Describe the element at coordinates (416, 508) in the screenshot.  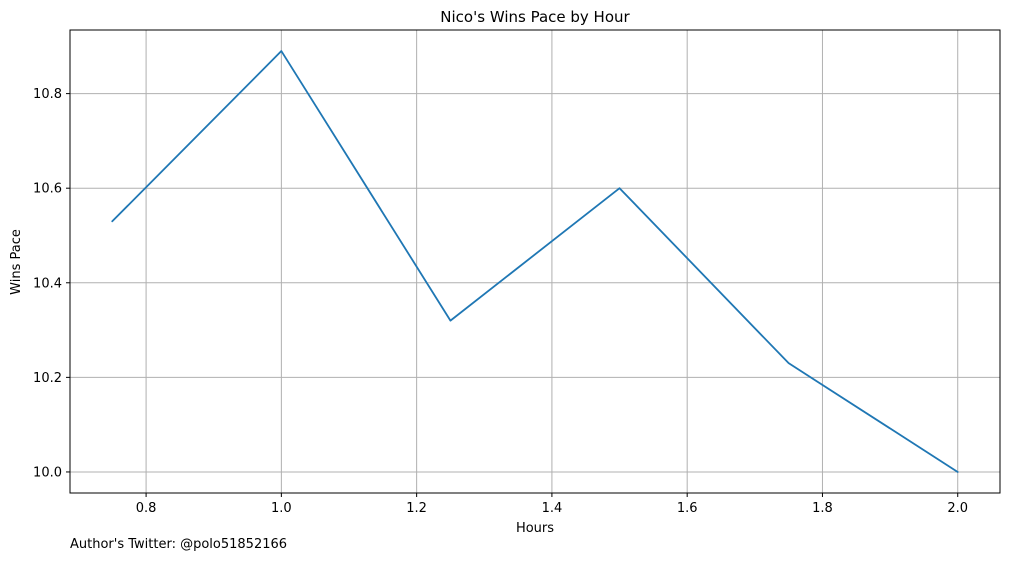
I see `x-tick-label: 1.2` at that location.